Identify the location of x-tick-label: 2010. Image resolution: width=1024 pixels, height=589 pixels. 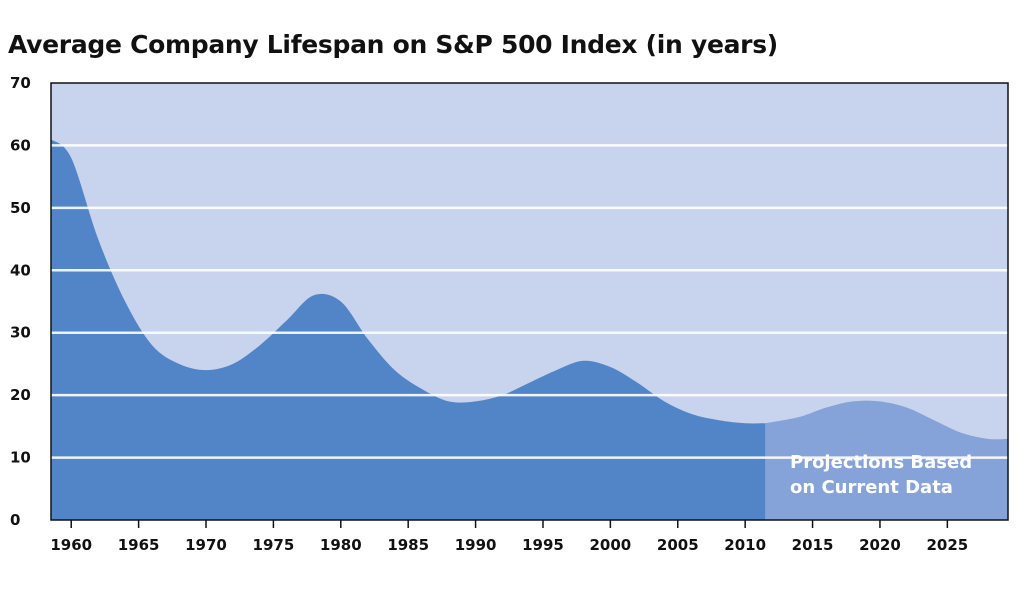
(745, 545).